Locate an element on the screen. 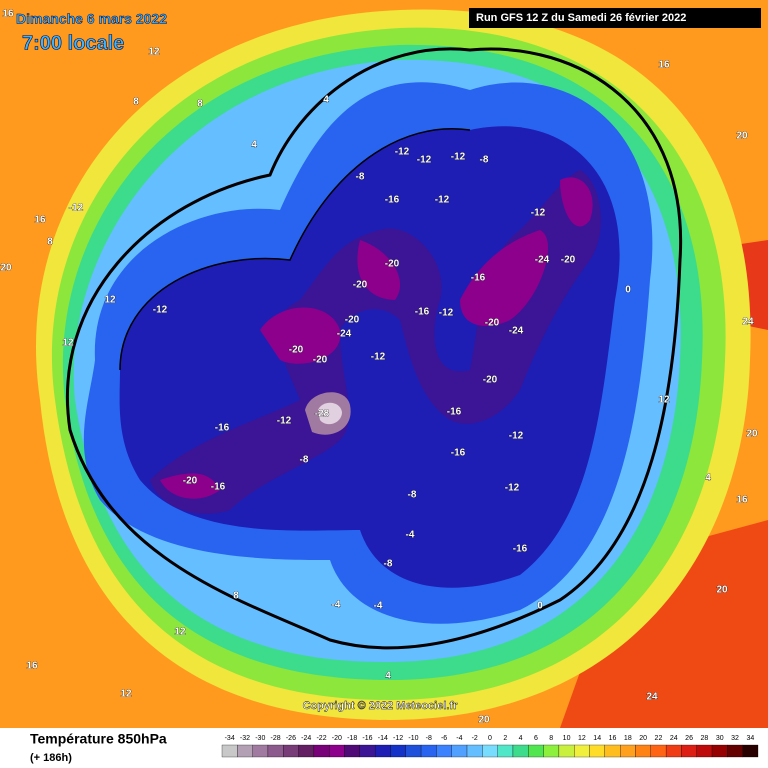 The image size is (768, 768). time-text: 7:00 locale is located at coordinates (73, 43).